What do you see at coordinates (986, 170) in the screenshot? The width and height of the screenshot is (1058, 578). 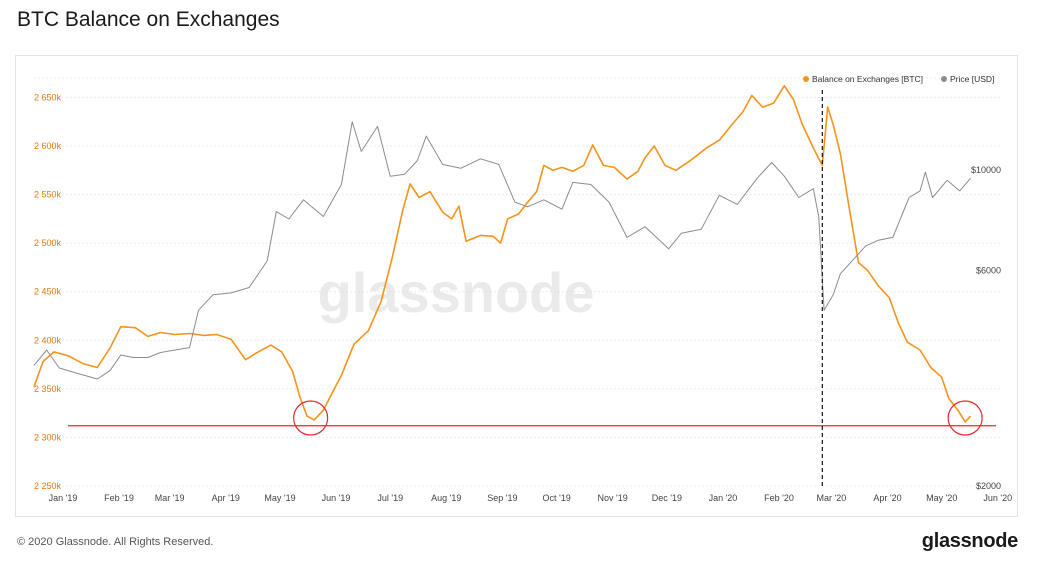 I see `y-right-tick-label: $10000` at bounding box center [986, 170].